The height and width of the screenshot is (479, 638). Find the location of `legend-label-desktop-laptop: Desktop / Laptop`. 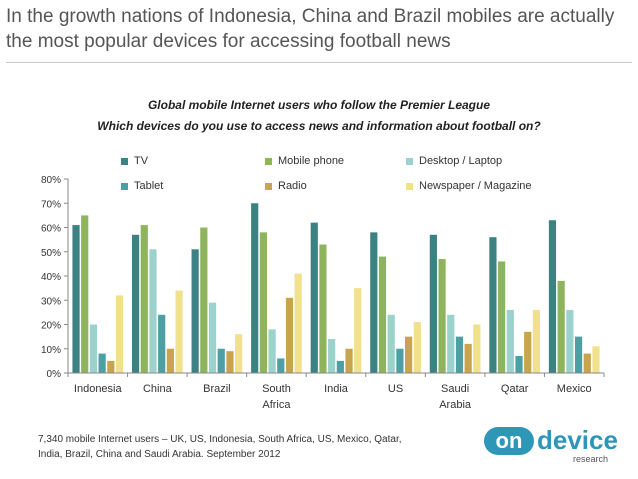

legend-label-desktop-laptop: Desktop / Laptop is located at coordinates (461, 161).